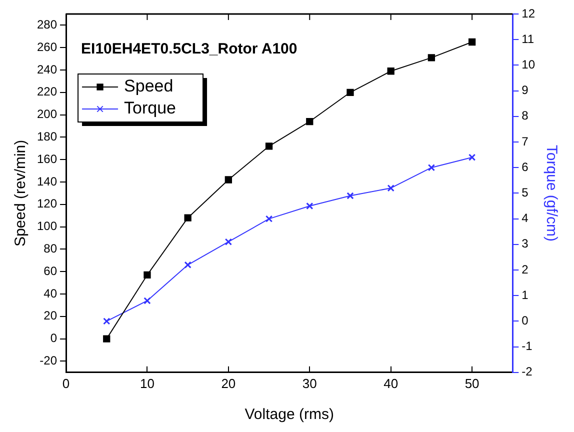 This screenshot has width=574, height=432. I want to click on y2-tick-label: 8, so click(525, 115).